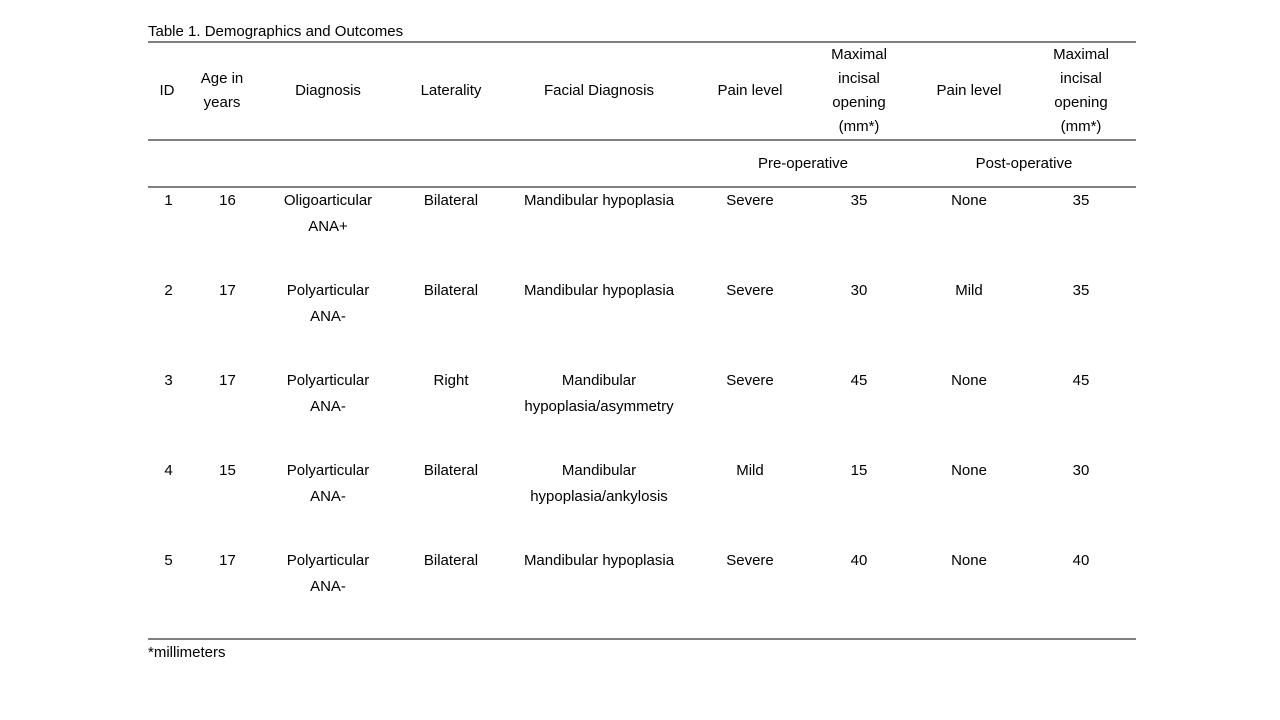  I want to click on column-header-age: Age in years, so click(222, 91).